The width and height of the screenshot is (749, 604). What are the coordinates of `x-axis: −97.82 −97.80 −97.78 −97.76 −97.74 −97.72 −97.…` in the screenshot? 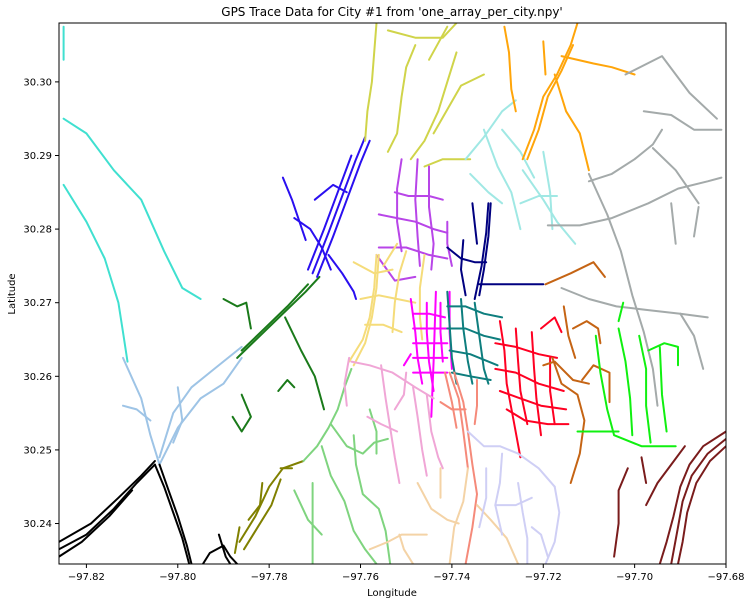 It's located at (406, 573).